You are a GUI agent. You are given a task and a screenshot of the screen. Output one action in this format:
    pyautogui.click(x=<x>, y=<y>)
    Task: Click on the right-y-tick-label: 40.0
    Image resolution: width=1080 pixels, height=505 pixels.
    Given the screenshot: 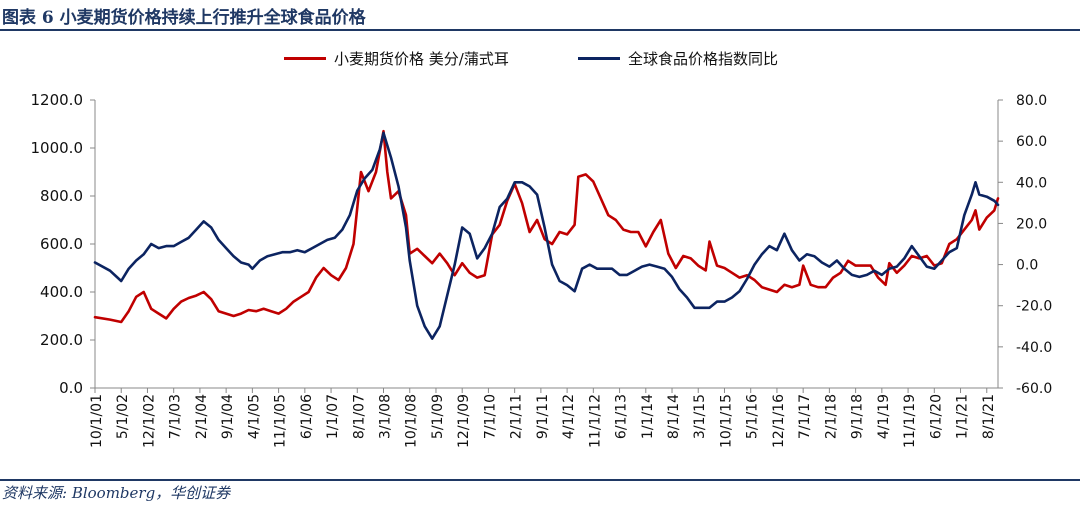 What is the action you would take?
    pyautogui.click(x=1031, y=183)
    